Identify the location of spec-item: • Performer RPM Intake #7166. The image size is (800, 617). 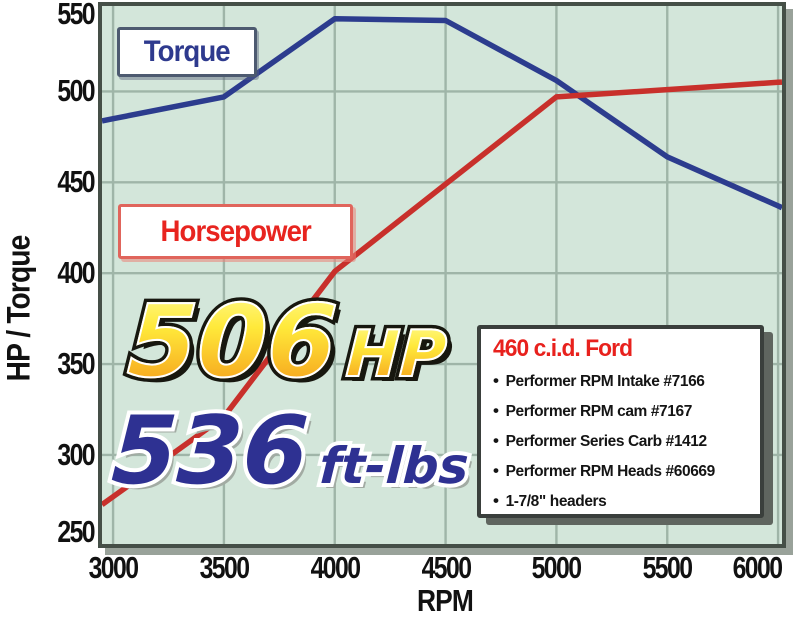
(622, 381).